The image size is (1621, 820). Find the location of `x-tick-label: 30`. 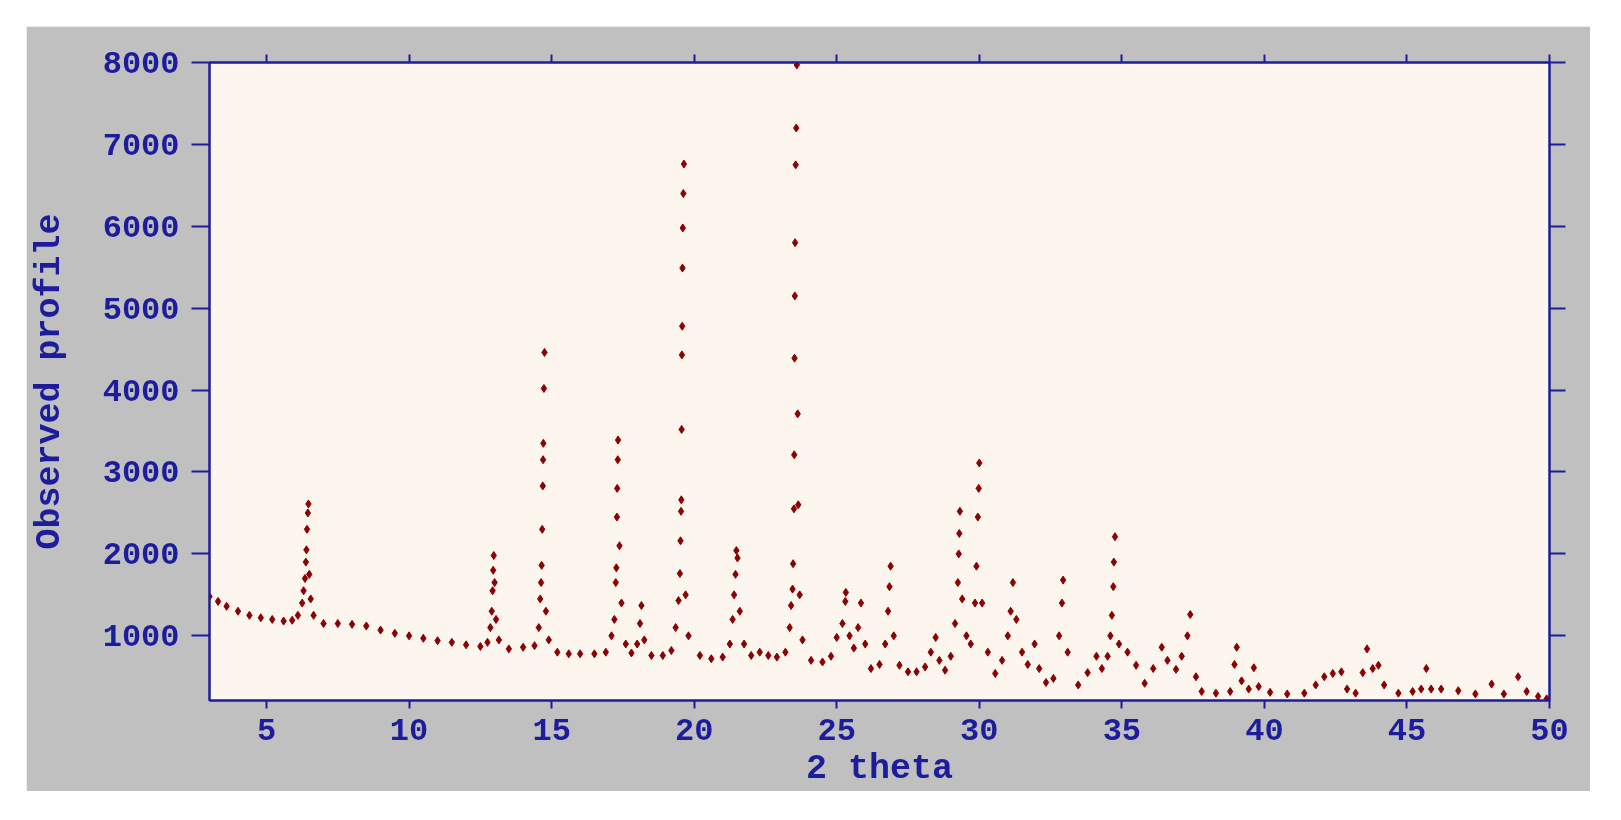

x-tick-label: 30 is located at coordinates (979, 731).